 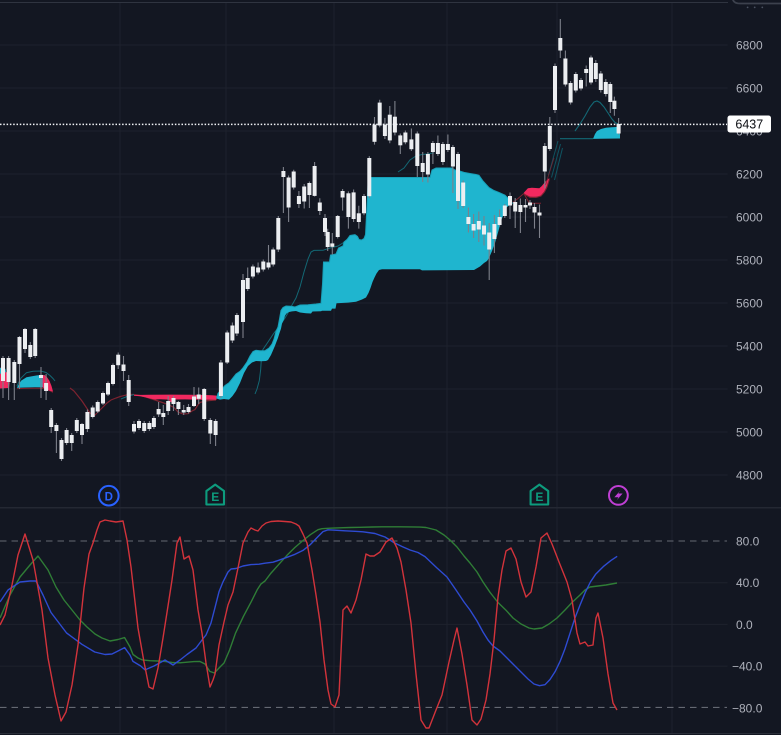 I want to click on svg-text: 6200, so click(x=749, y=175).